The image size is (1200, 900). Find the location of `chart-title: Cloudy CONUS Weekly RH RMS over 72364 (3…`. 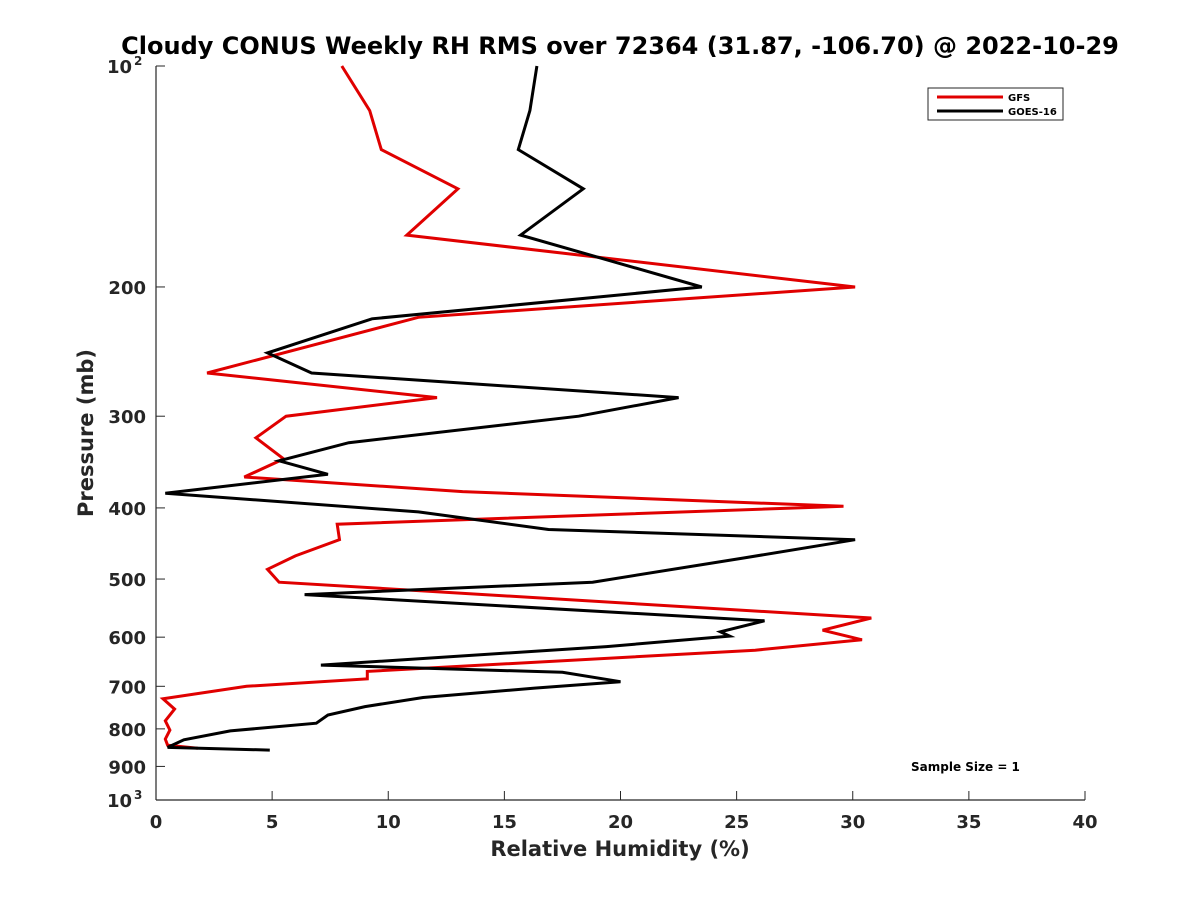

chart-title: Cloudy CONUS Weekly RH RMS over 72364 (3… is located at coordinates (620, 46).